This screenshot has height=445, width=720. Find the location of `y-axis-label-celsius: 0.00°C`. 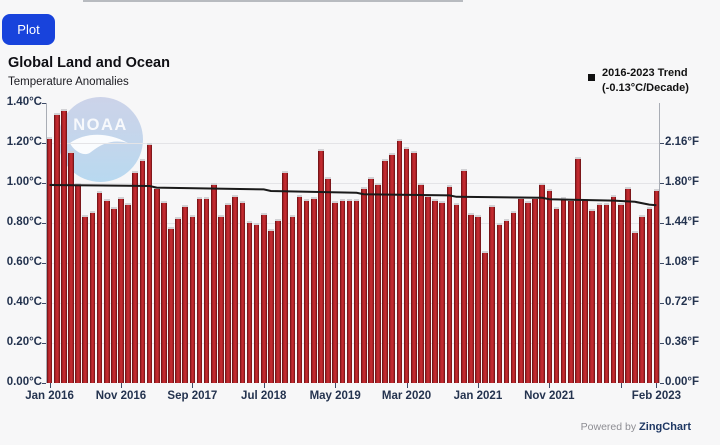

y-axis-label-celsius: 0.00°C is located at coordinates (24, 382).